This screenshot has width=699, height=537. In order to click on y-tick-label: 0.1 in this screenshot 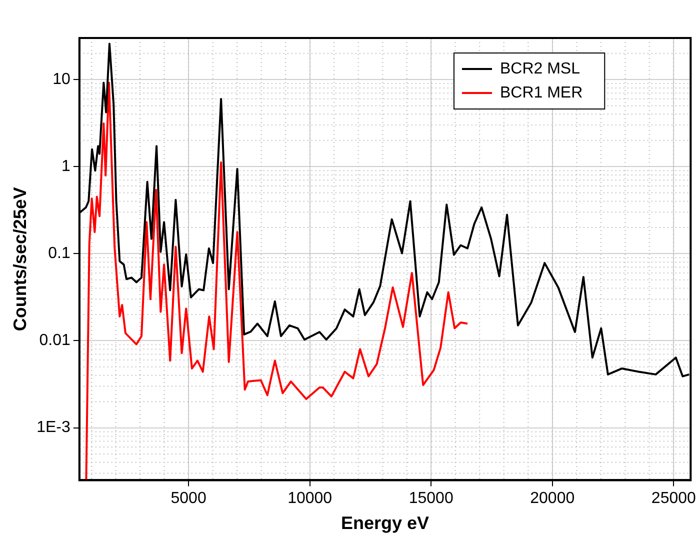, I will do `click(59, 253)`.